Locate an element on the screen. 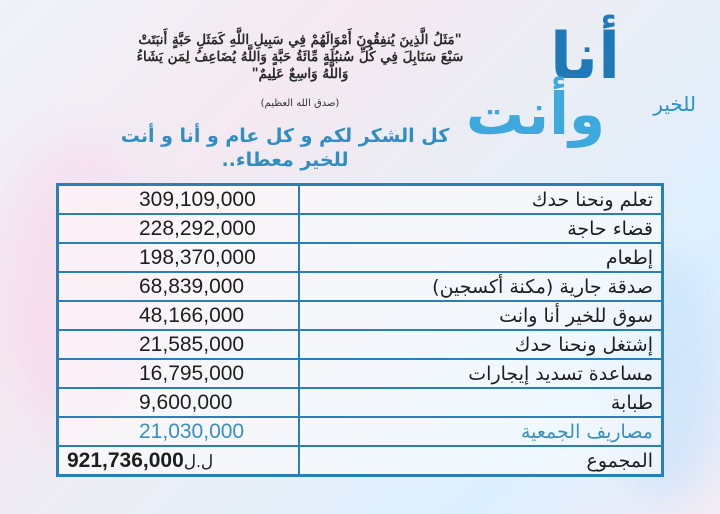  row-label: طبابة is located at coordinates (481, 402).